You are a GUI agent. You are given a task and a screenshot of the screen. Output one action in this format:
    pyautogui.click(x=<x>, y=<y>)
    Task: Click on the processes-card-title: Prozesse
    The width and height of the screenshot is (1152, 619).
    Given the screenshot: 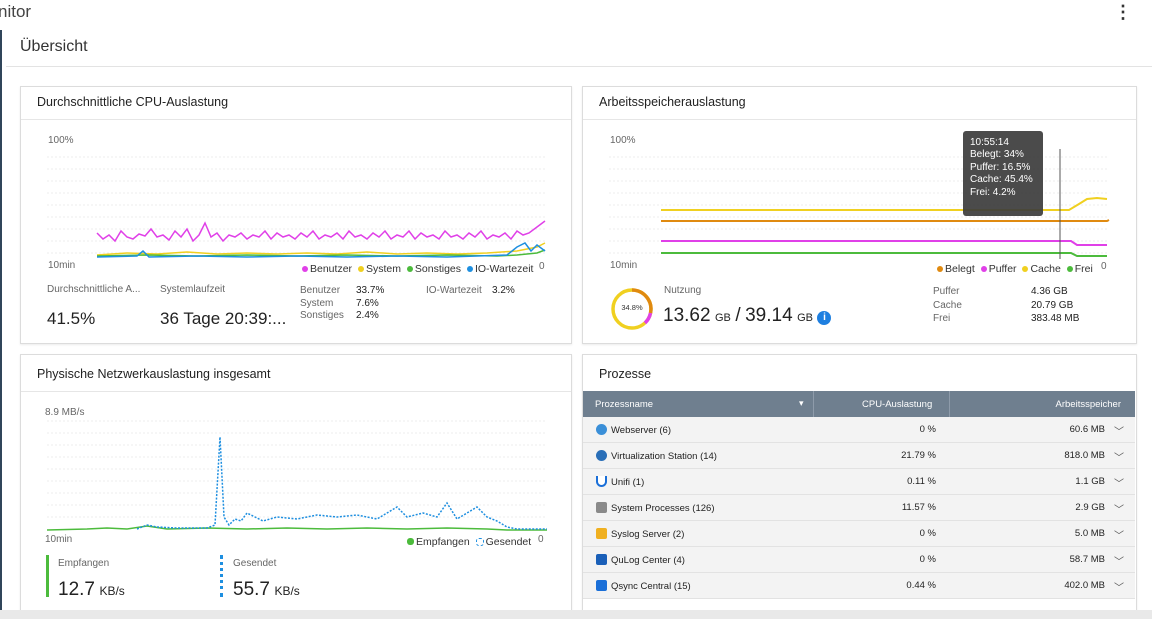 What is the action you would take?
    pyautogui.click(x=625, y=374)
    